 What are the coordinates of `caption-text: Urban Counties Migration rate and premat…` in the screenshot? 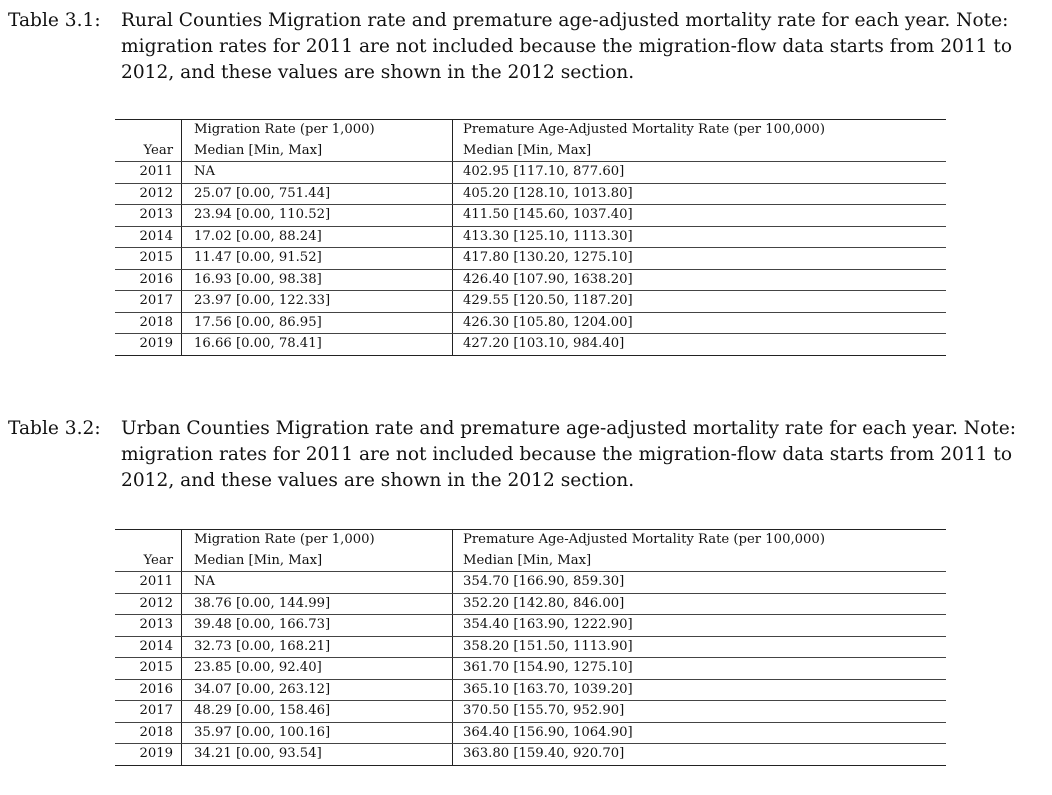 It's located at (569, 454).